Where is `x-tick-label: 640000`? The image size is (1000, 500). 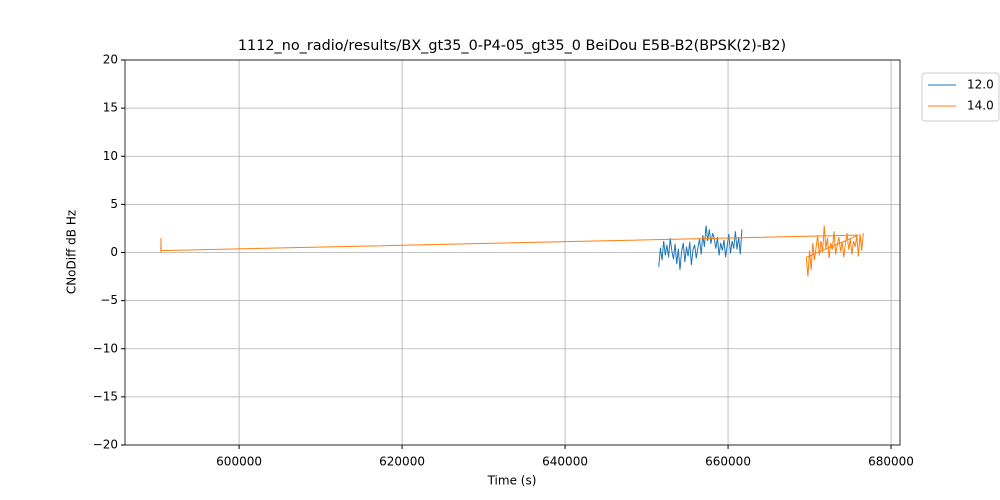 x-tick-label: 640000 is located at coordinates (565, 462).